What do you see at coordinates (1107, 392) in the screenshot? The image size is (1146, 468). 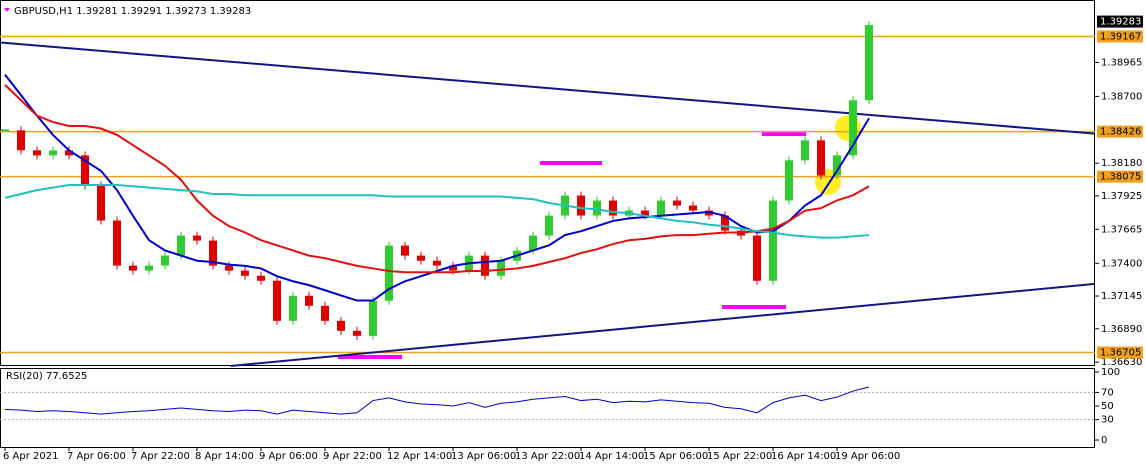 I see `y-tick-label: 70` at bounding box center [1107, 392].